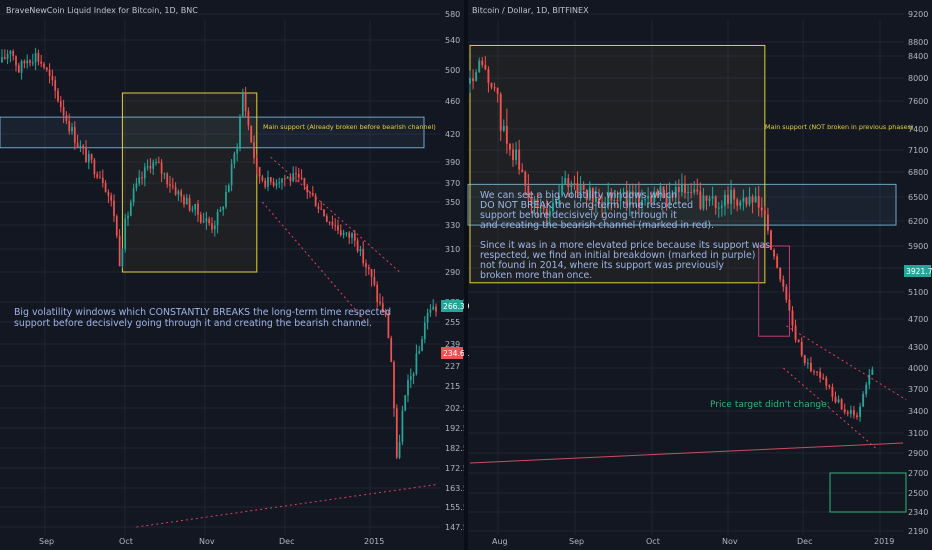  I want to click on time-tick-label: 2019, so click(884, 541).